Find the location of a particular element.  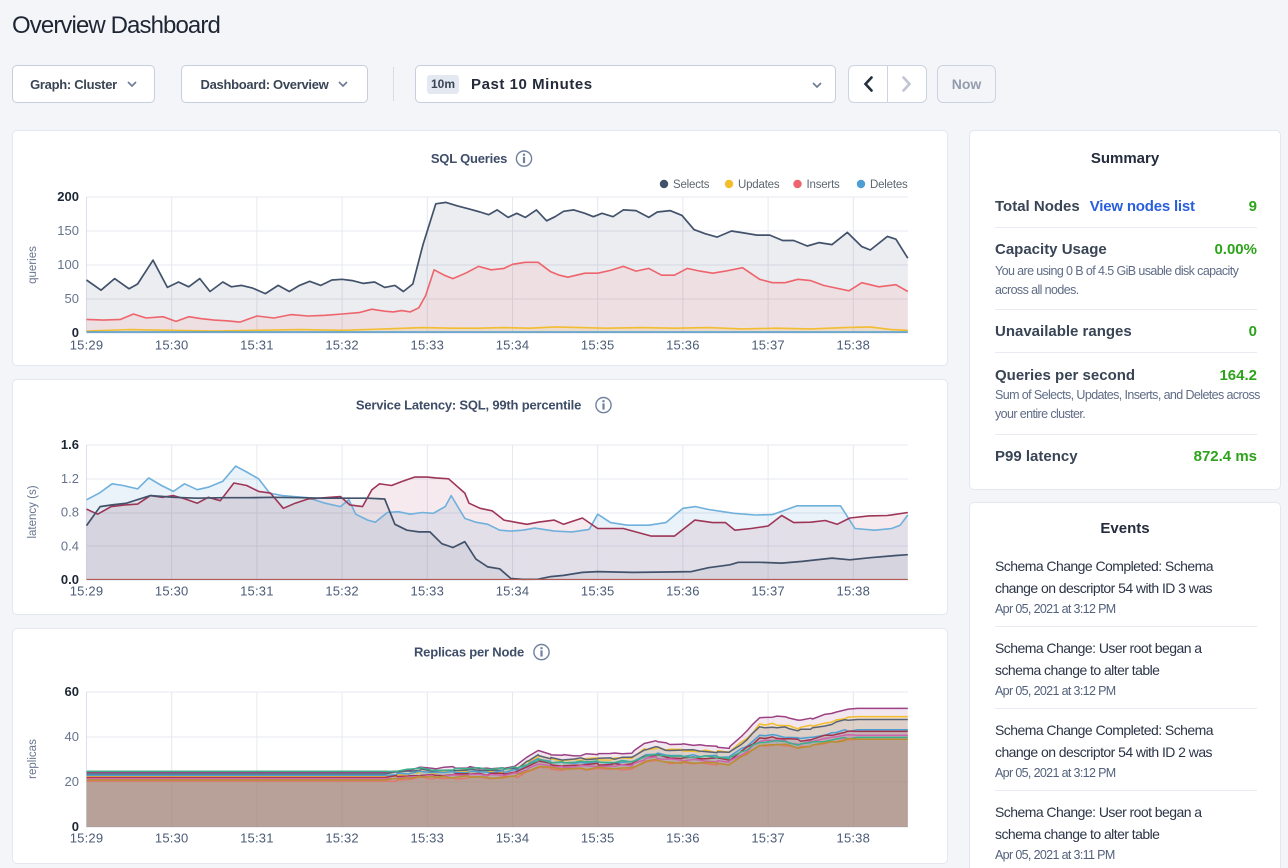

svg-text: 150 is located at coordinates (68, 230).